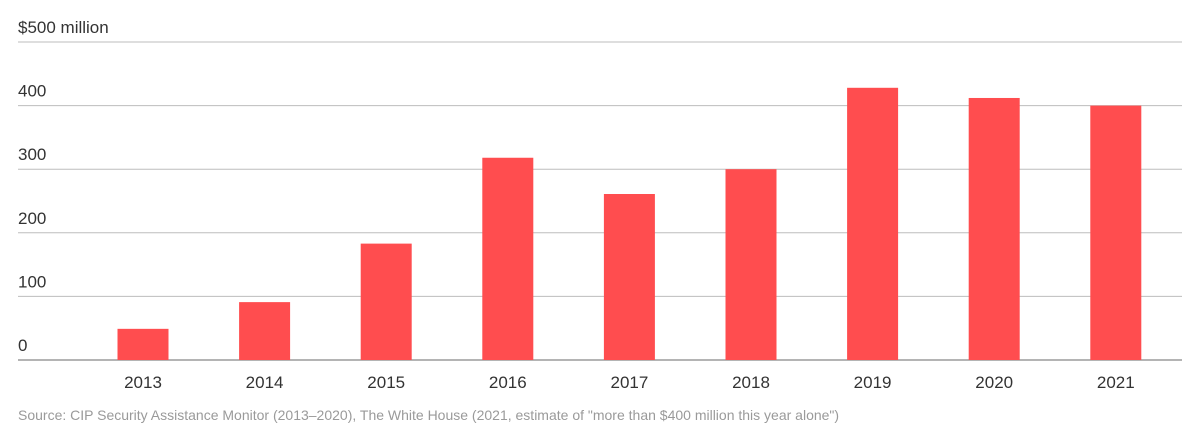  What do you see at coordinates (32, 154) in the screenshot?
I see `y-tick-label-300: 300` at bounding box center [32, 154].